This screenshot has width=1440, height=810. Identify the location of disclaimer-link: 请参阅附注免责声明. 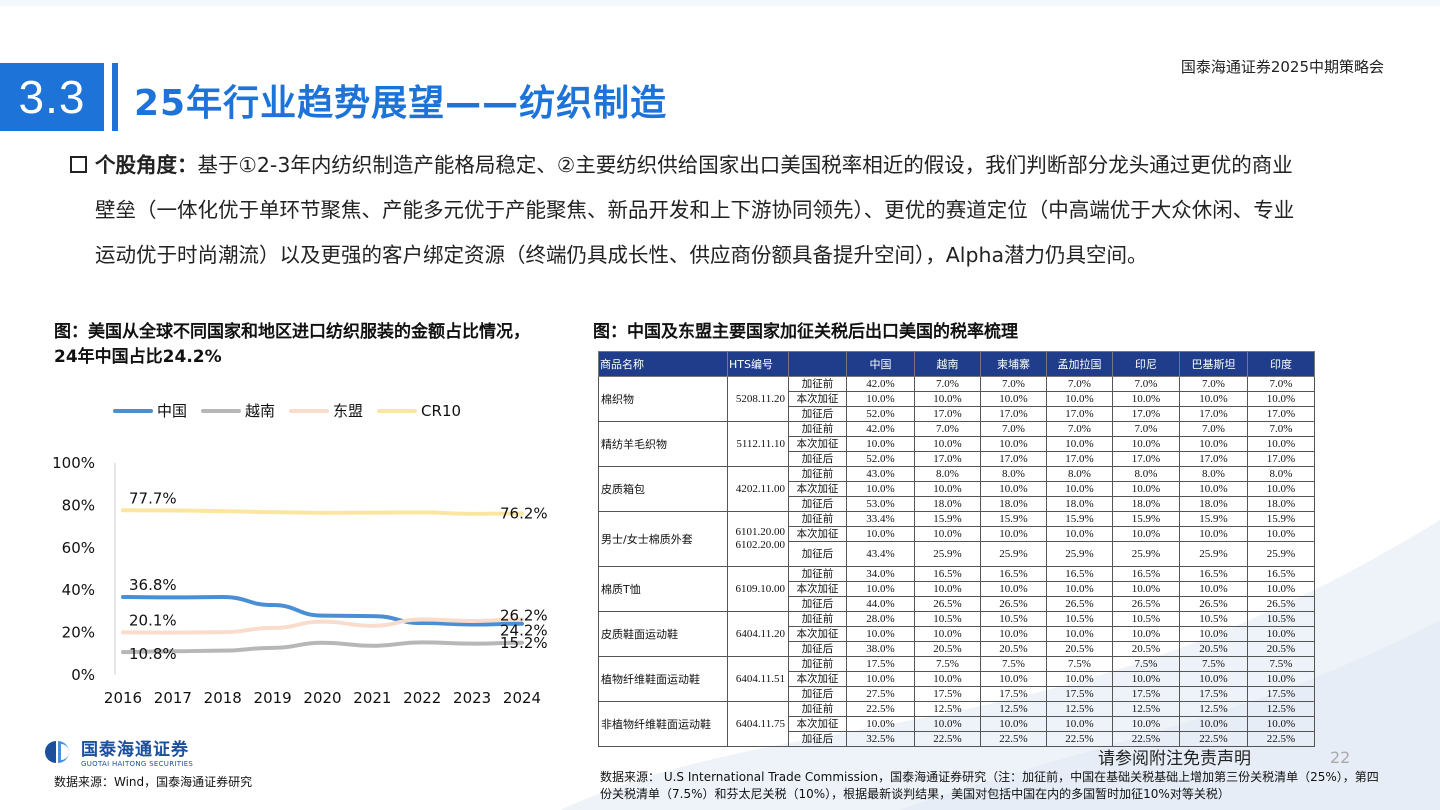
(1174, 759).